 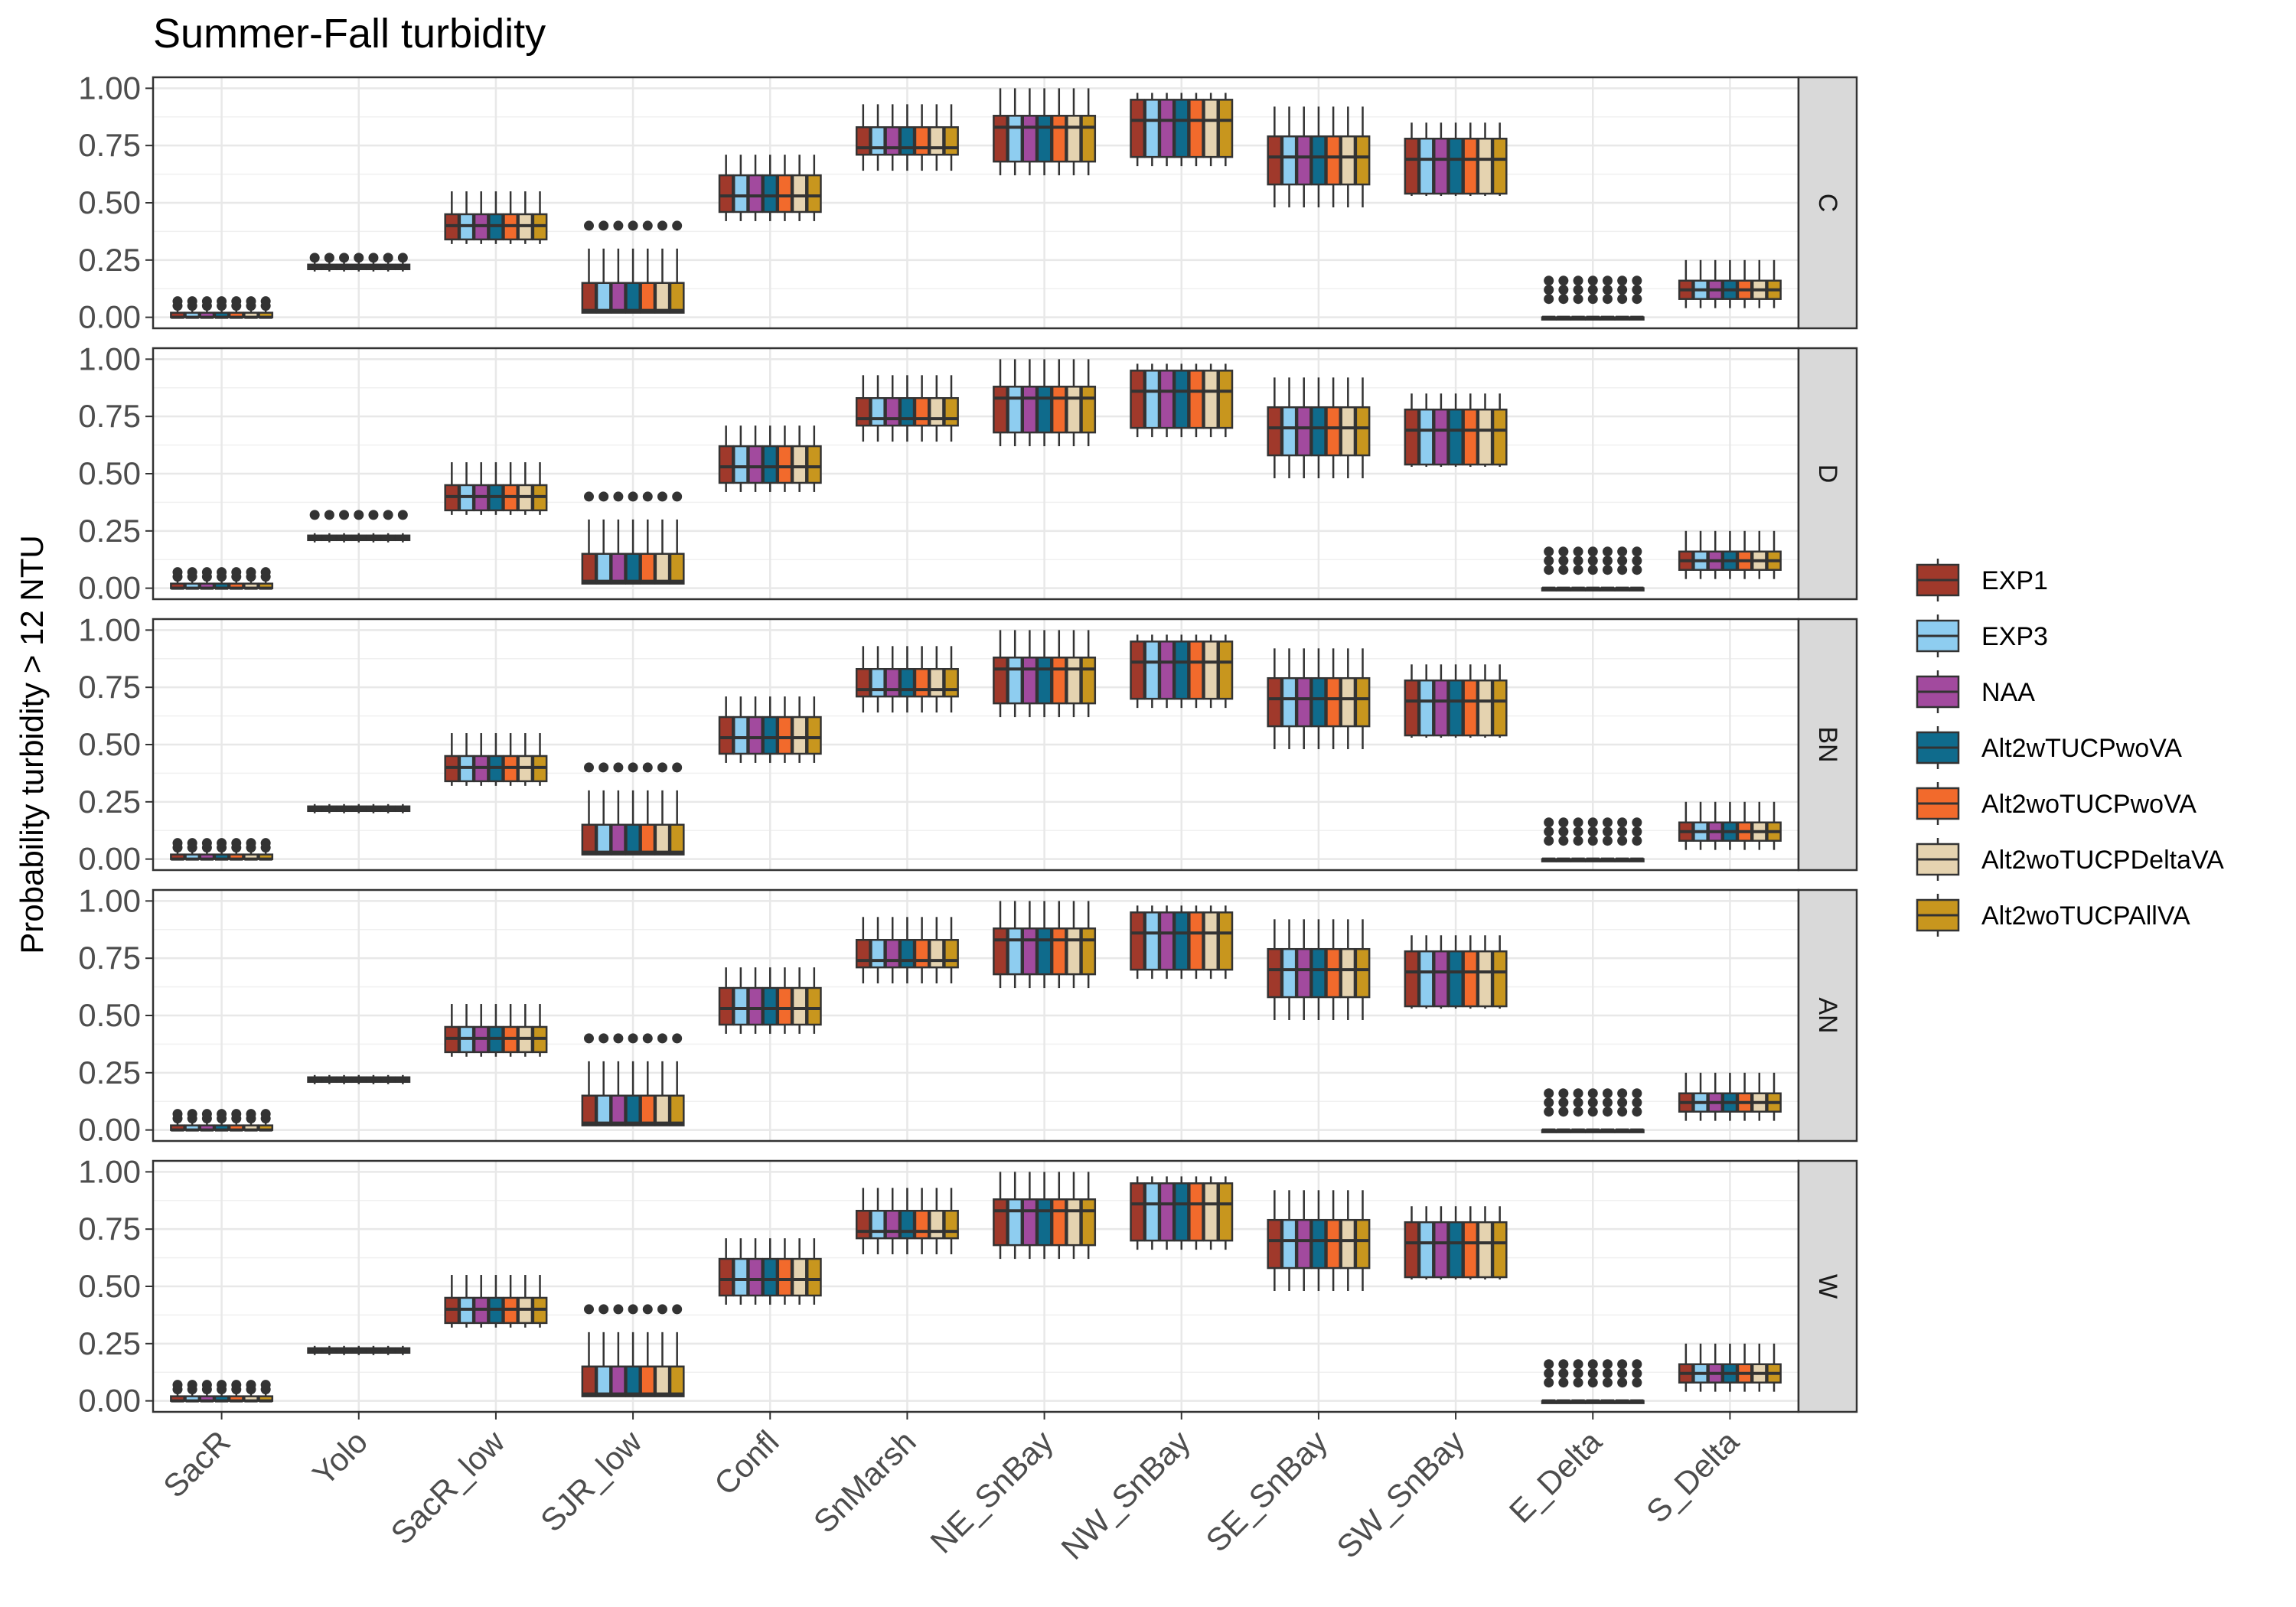 I want to click on box-group-S_Delta, so click(x=1730, y=1096).